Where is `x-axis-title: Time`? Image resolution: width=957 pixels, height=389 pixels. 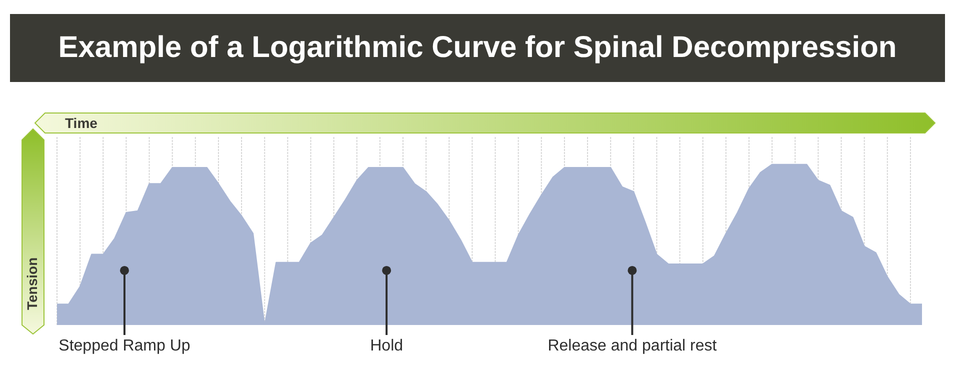
x-axis-title: Time is located at coordinates (81, 122).